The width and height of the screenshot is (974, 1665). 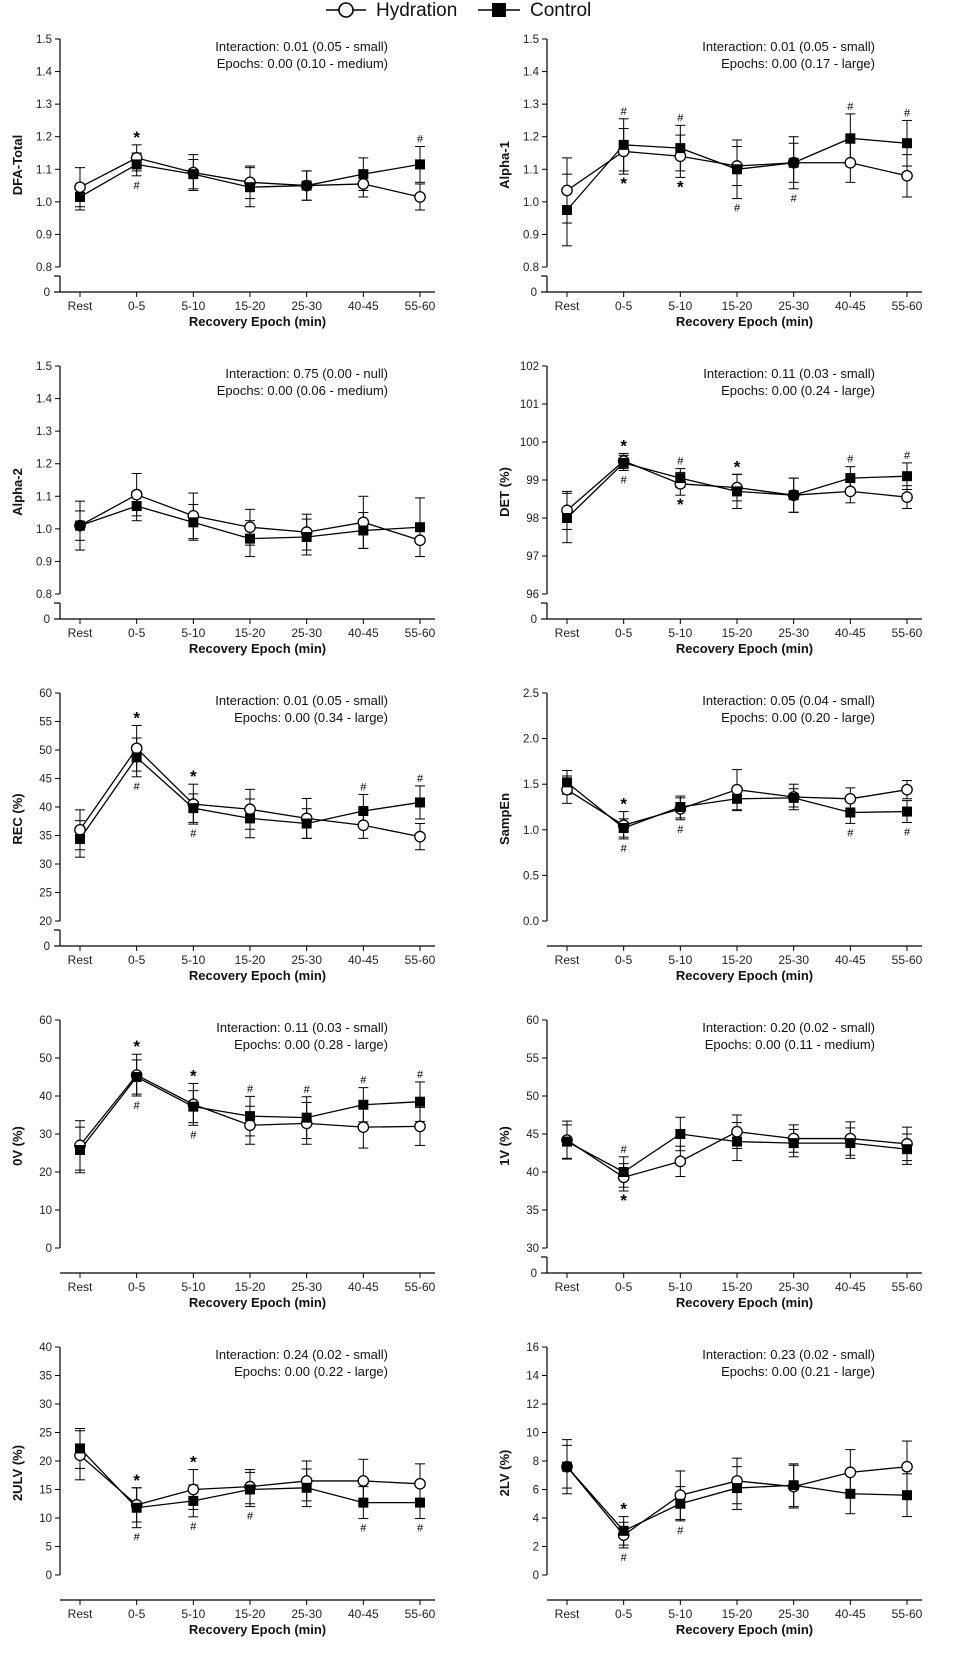 What do you see at coordinates (487, 12) in the screenshot?
I see `legend: Hydration Control` at bounding box center [487, 12].